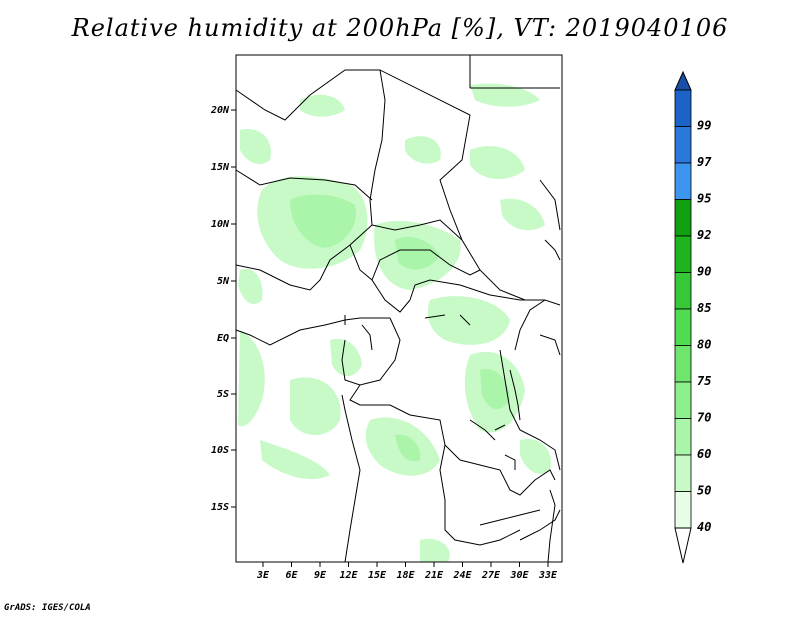 This screenshot has width=800, height=618. Describe the element at coordinates (263, 575) in the screenshot. I see `lon-label: 3E` at that location.